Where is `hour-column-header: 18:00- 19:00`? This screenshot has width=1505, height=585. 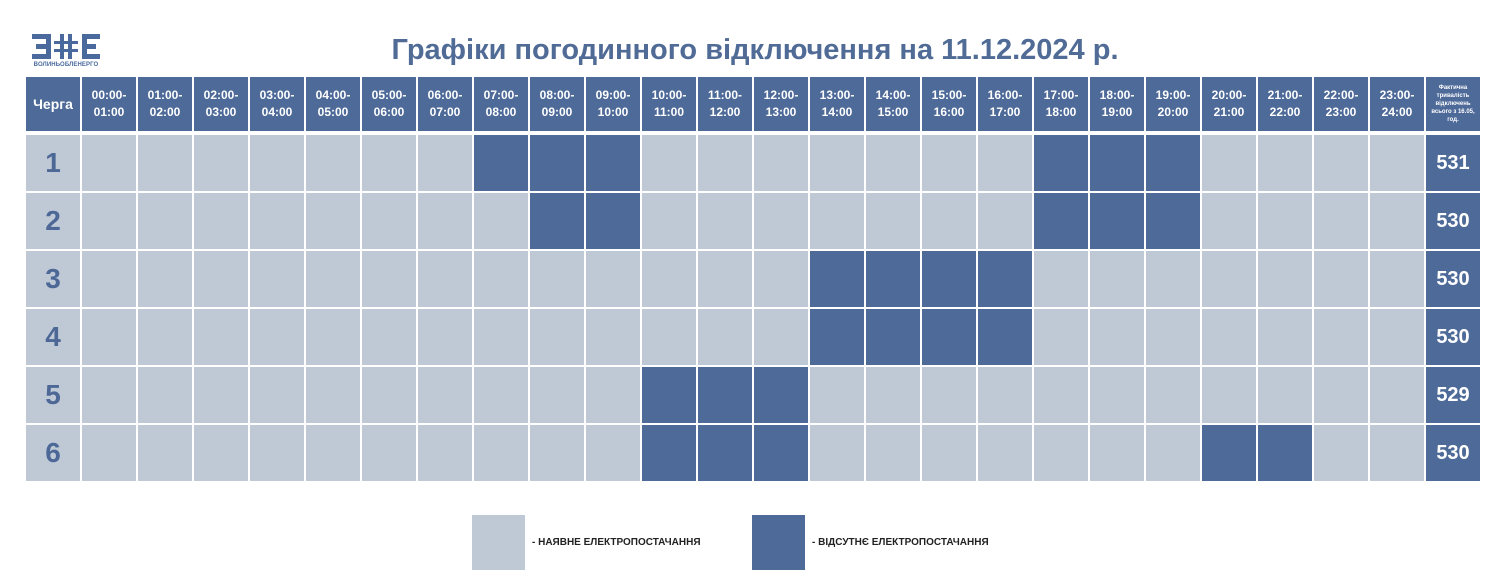 hour-column-header: 18:00- 19:00 is located at coordinates (1117, 106).